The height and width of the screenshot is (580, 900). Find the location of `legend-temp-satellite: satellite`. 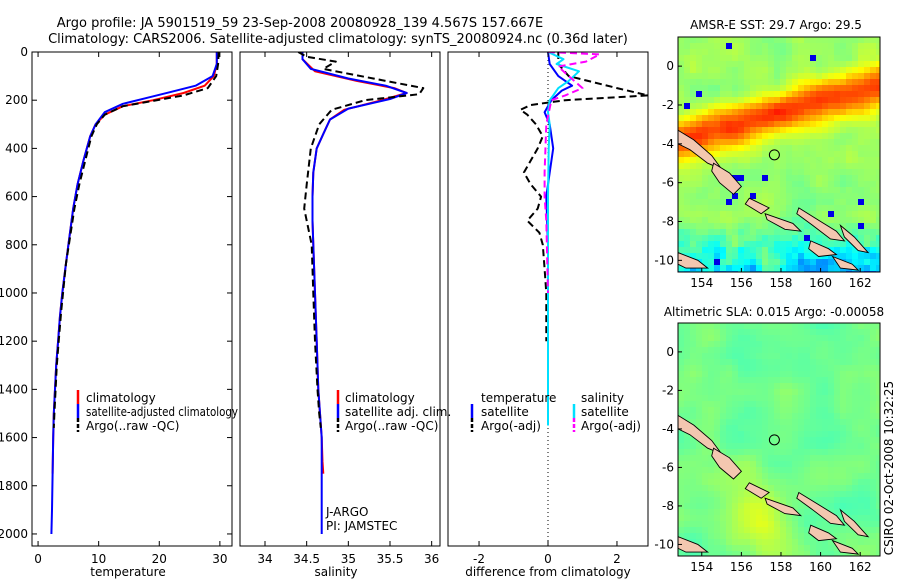

legend-temp-satellite: satellite is located at coordinates (505, 412).